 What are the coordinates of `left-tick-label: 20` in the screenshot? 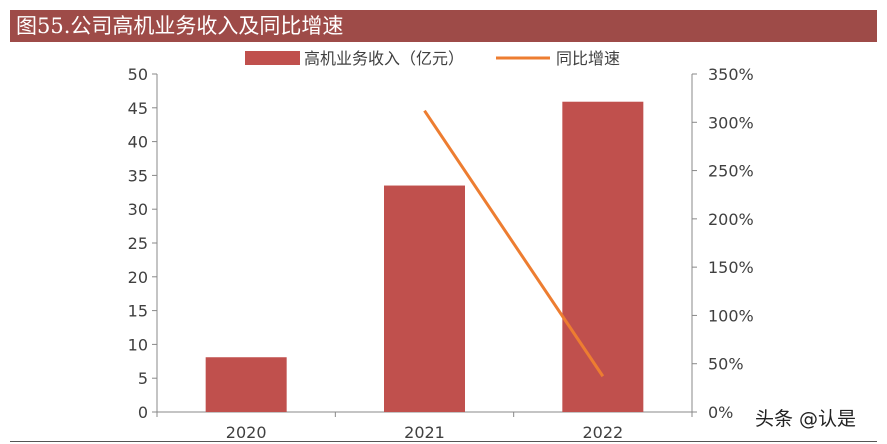 It's located at (138, 277).